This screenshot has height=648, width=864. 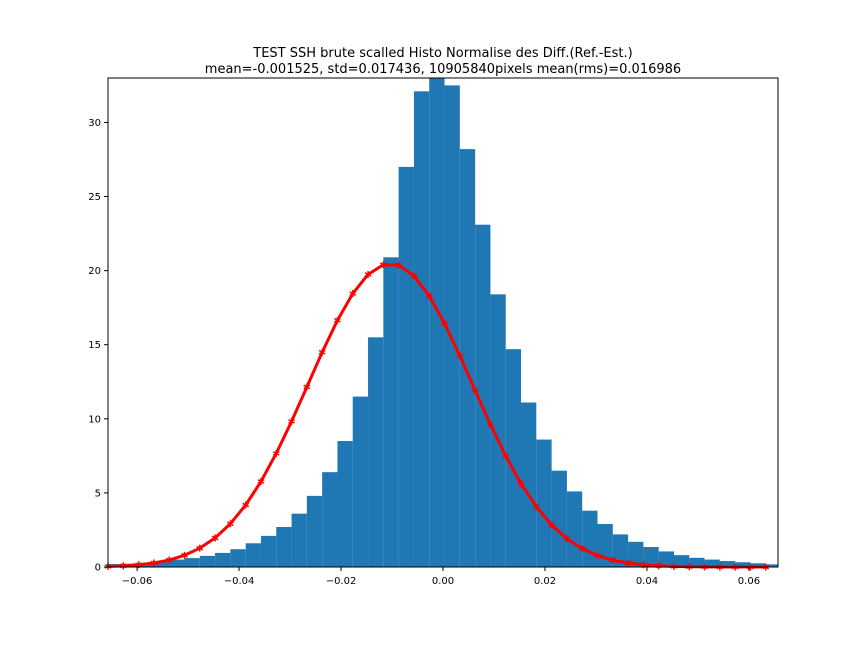 What do you see at coordinates (94, 419) in the screenshot?
I see `y-tick-label: 10` at bounding box center [94, 419].